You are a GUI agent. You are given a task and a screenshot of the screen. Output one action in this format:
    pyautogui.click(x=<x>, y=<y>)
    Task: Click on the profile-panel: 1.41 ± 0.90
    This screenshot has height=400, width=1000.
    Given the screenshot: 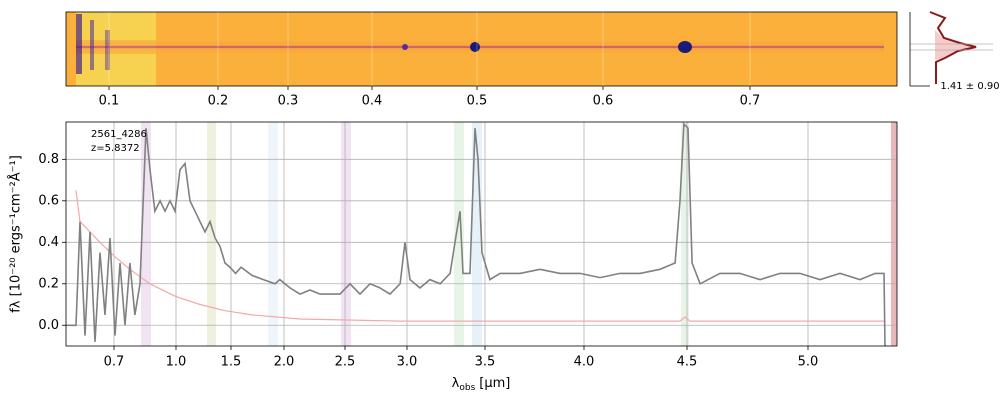 What is the action you would take?
    pyautogui.click(x=954, y=51)
    